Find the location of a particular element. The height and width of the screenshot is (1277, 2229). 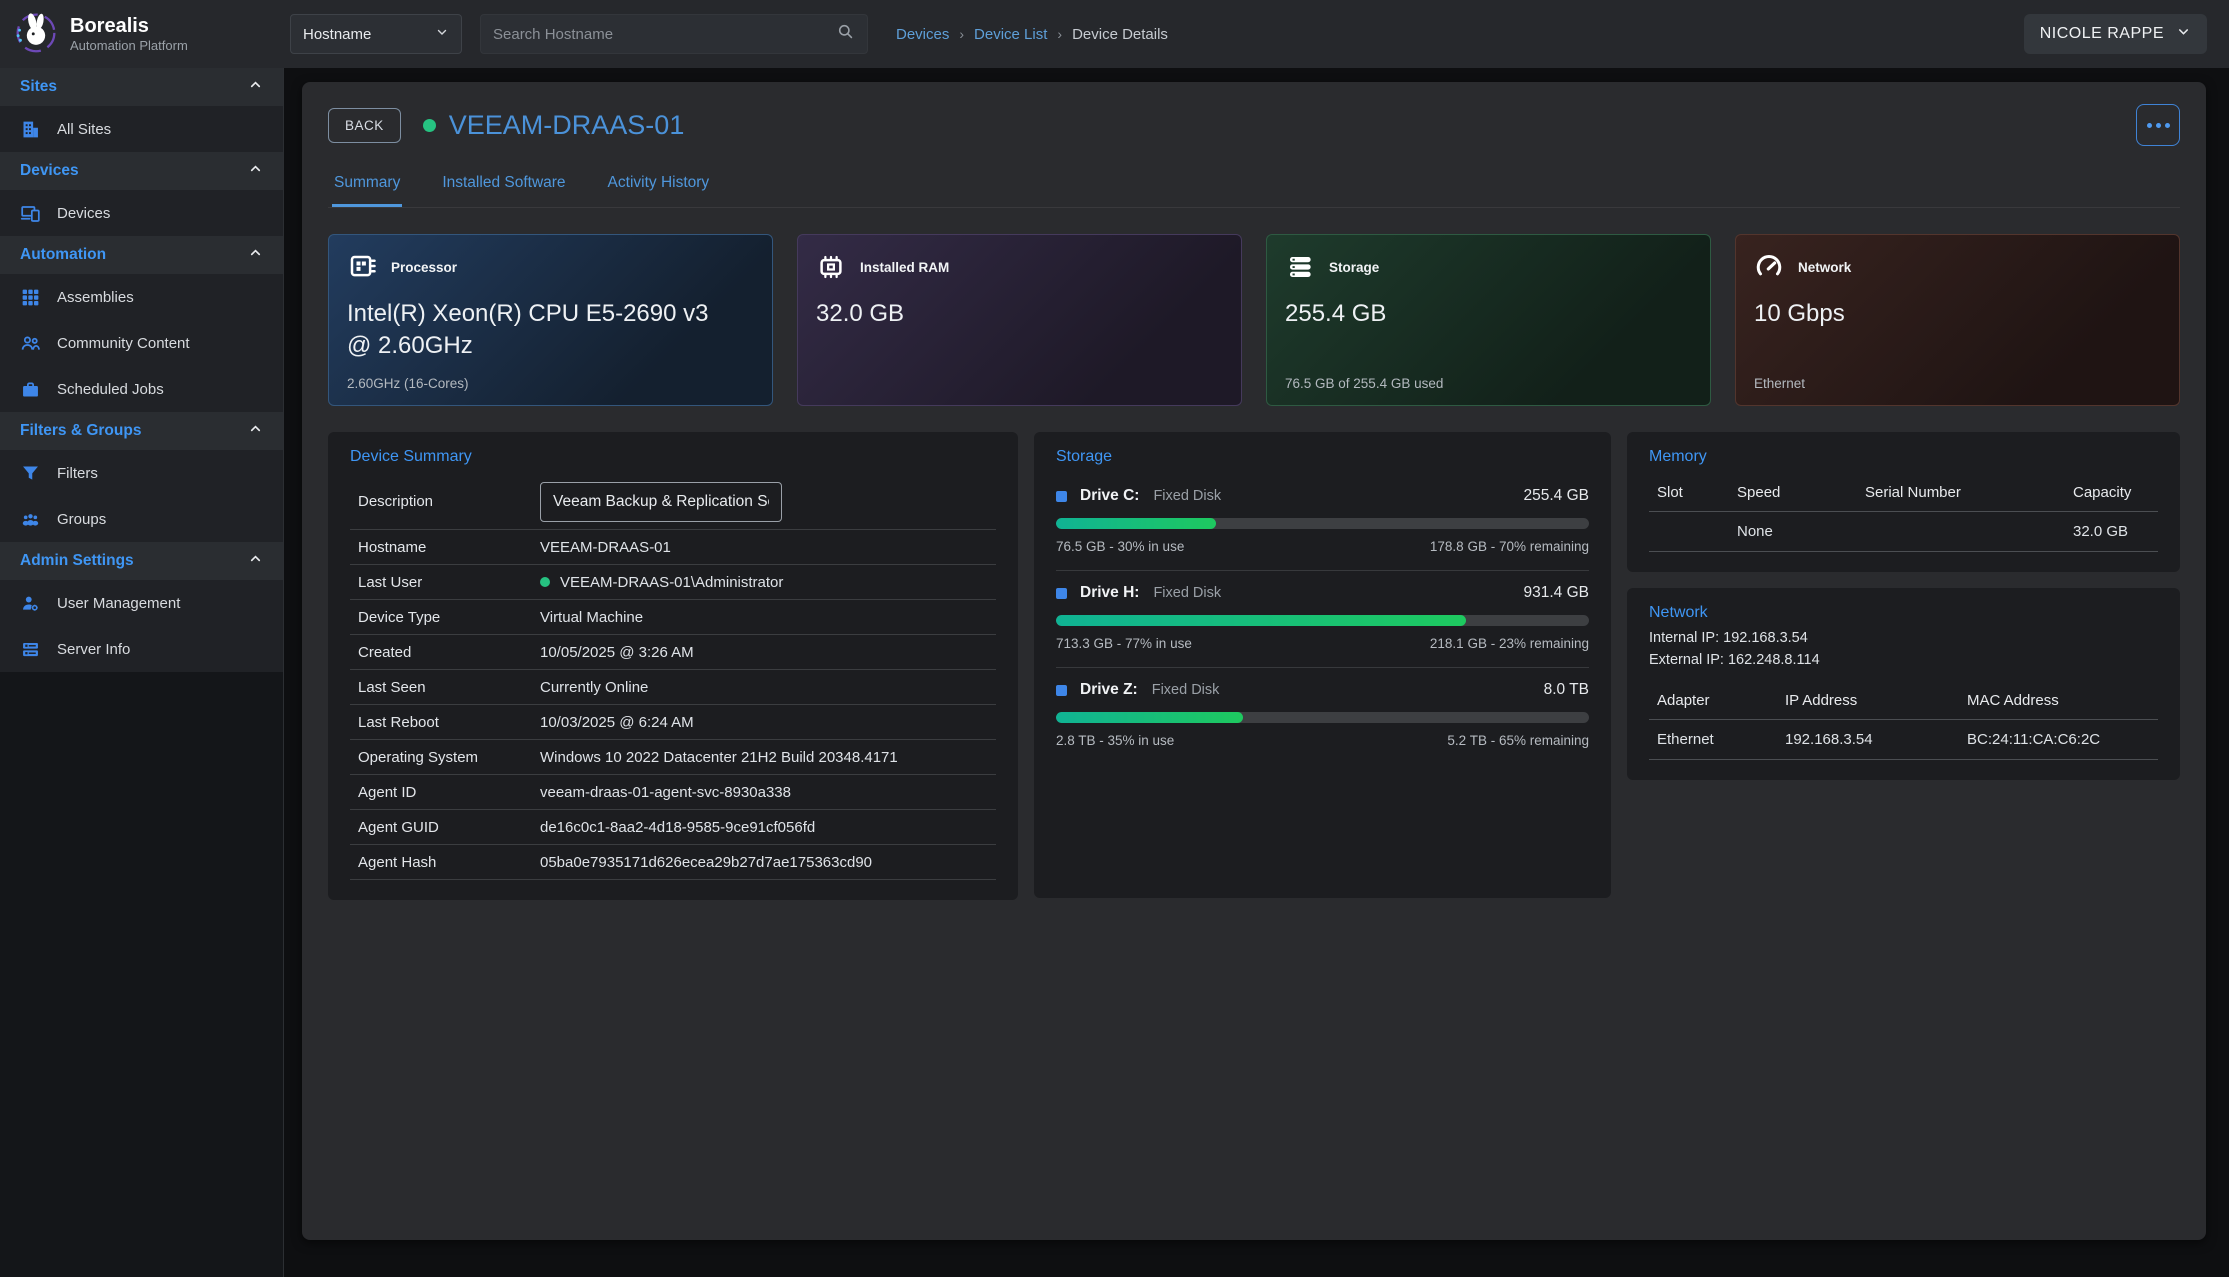

row-value: 05ba0e7935171d626ecea29b27d7ae175363cd90 is located at coordinates (706, 862).